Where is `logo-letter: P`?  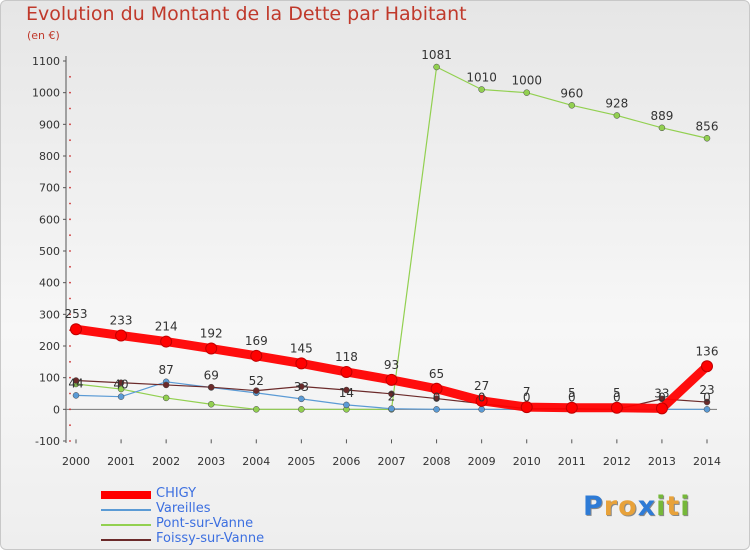 logo-letter: P is located at coordinates (593, 506).